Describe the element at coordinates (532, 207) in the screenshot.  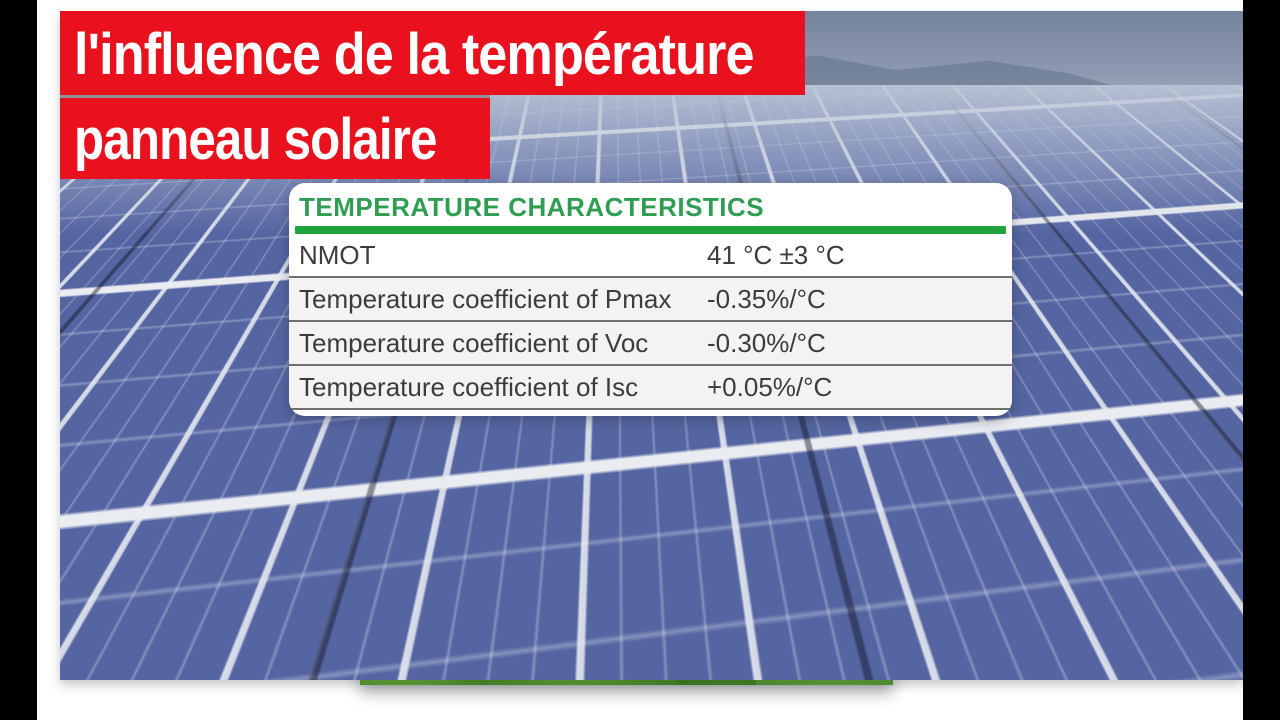
I see `card-title: TEMPERATURE CHARACTERISTICS` at that location.